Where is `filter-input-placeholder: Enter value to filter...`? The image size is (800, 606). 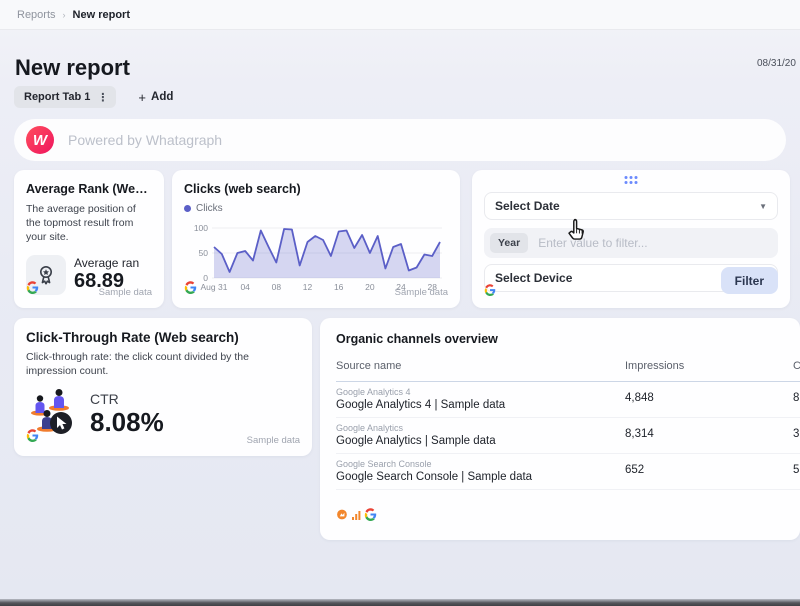
filter-input-placeholder: Enter value to filter... is located at coordinates (593, 243).